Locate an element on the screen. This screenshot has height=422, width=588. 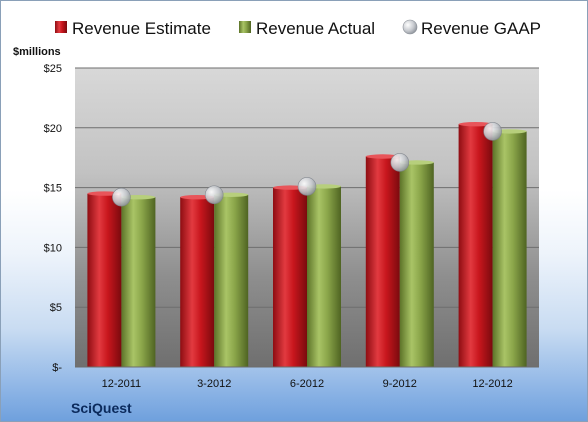
legend-swatch-estimate is located at coordinates (61, 27).